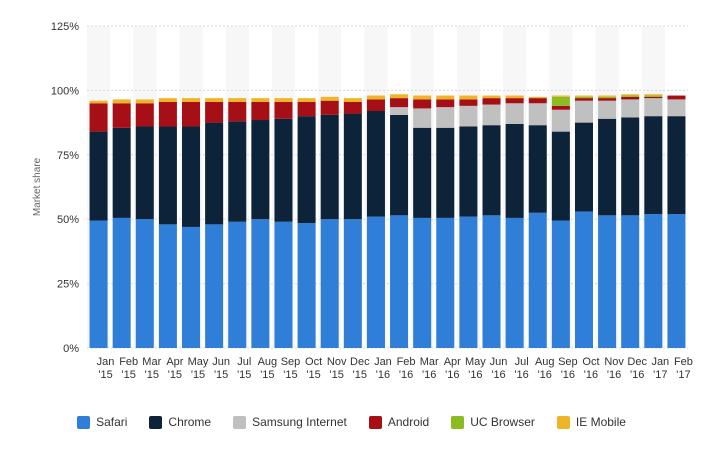  I want to click on legend-item: Android, so click(399, 422).